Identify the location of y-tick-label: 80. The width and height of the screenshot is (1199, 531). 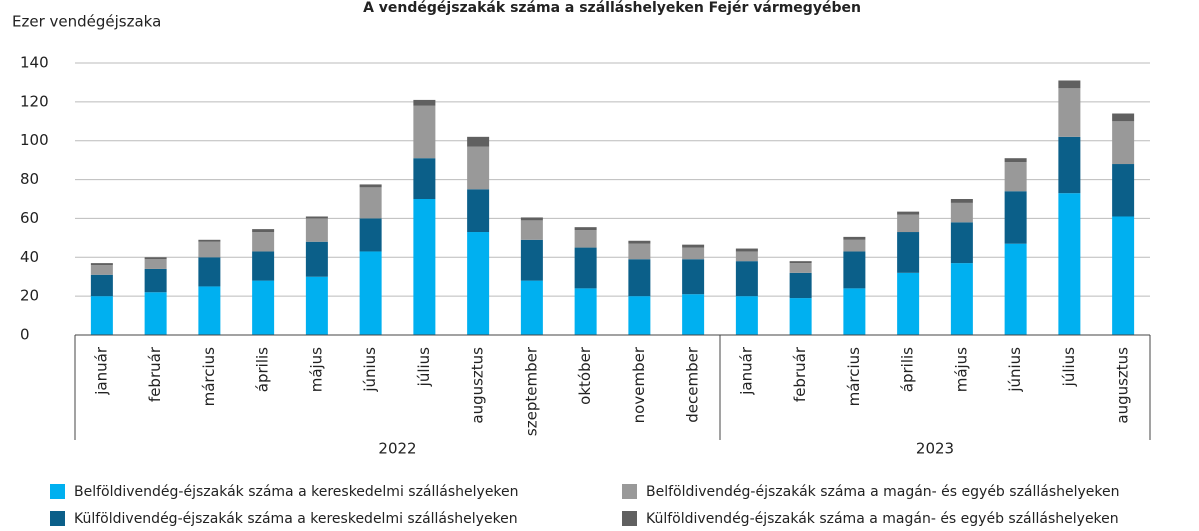
(29, 179).